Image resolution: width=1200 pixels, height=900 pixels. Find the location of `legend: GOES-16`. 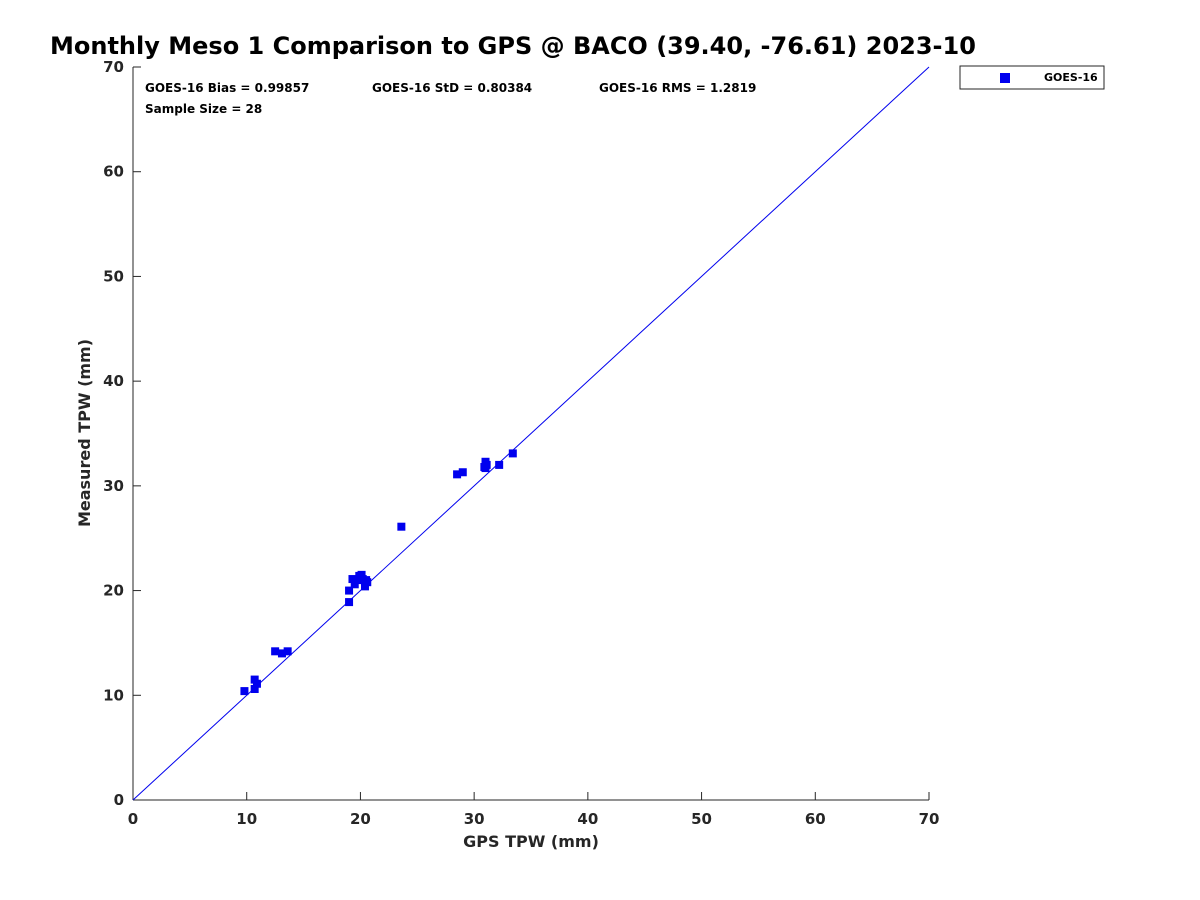

legend: GOES-16 is located at coordinates (1032, 77).